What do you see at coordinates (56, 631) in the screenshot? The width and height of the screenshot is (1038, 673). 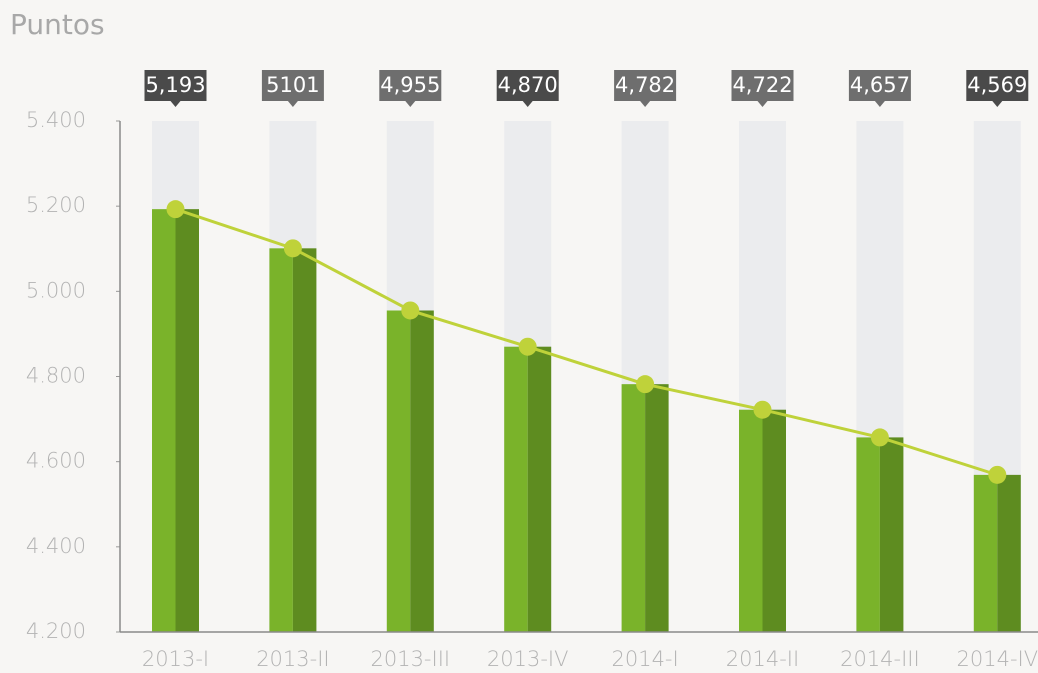 I see `y-tick-label: 4.200` at bounding box center [56, 631].